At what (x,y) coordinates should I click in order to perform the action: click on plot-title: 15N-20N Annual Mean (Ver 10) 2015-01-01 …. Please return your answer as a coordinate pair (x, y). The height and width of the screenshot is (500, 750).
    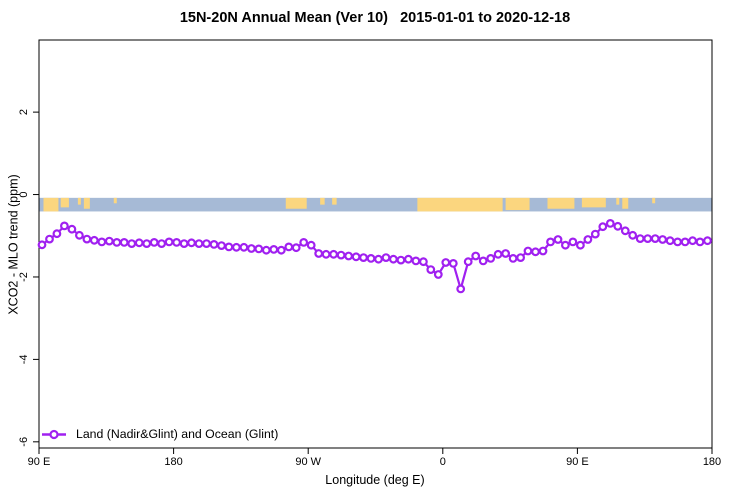
    Looking at the image, I should click on (375, 18).